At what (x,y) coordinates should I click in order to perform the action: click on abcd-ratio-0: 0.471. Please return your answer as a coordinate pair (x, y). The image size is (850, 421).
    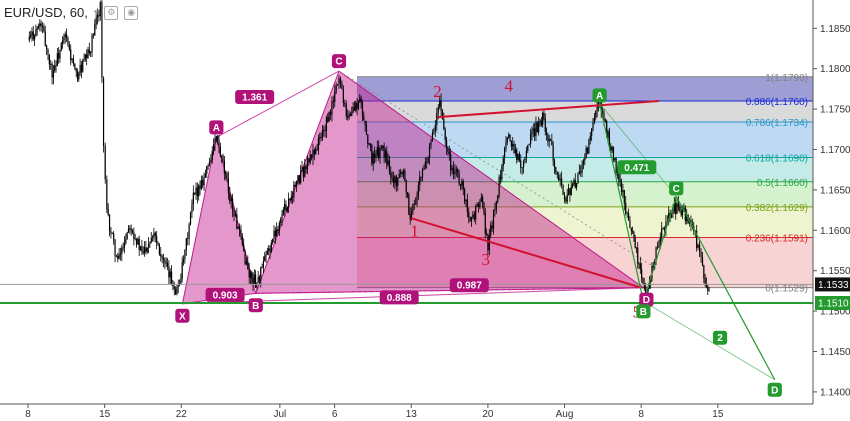
    Looking at the image, I should click on (636, 168).